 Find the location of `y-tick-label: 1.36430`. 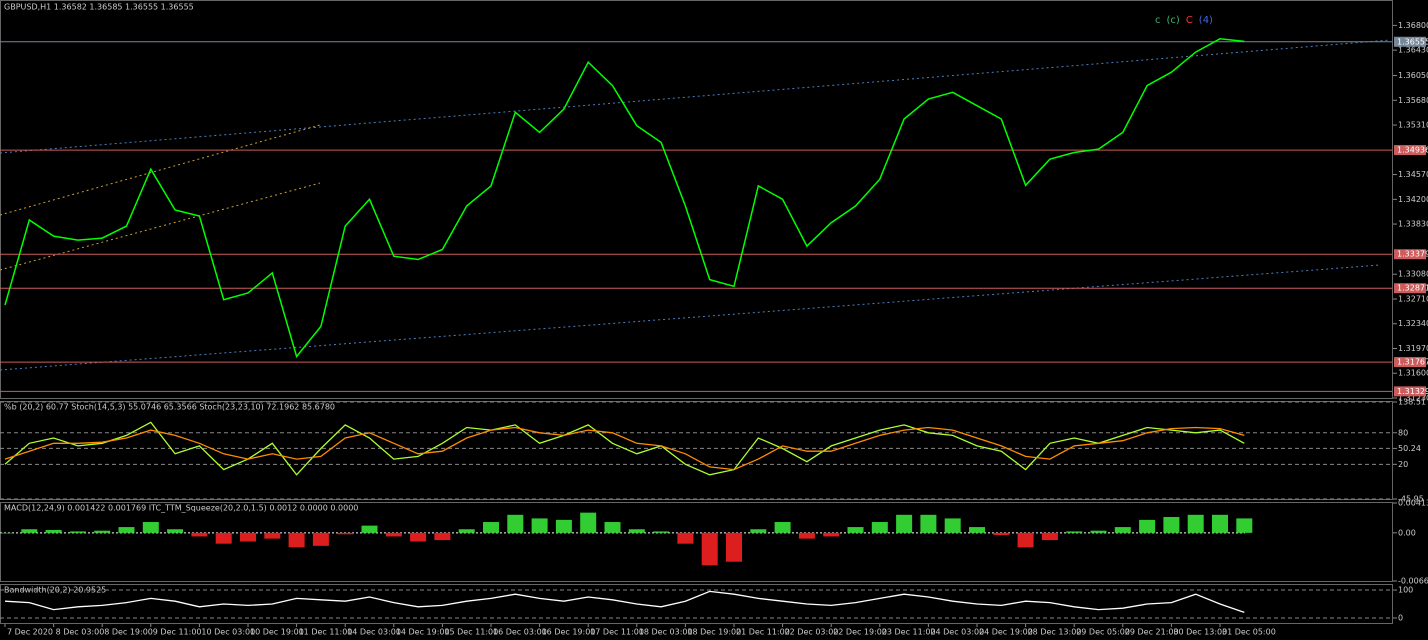

y-tick-label: 1.36430 is located at coordinates (1413, 50).